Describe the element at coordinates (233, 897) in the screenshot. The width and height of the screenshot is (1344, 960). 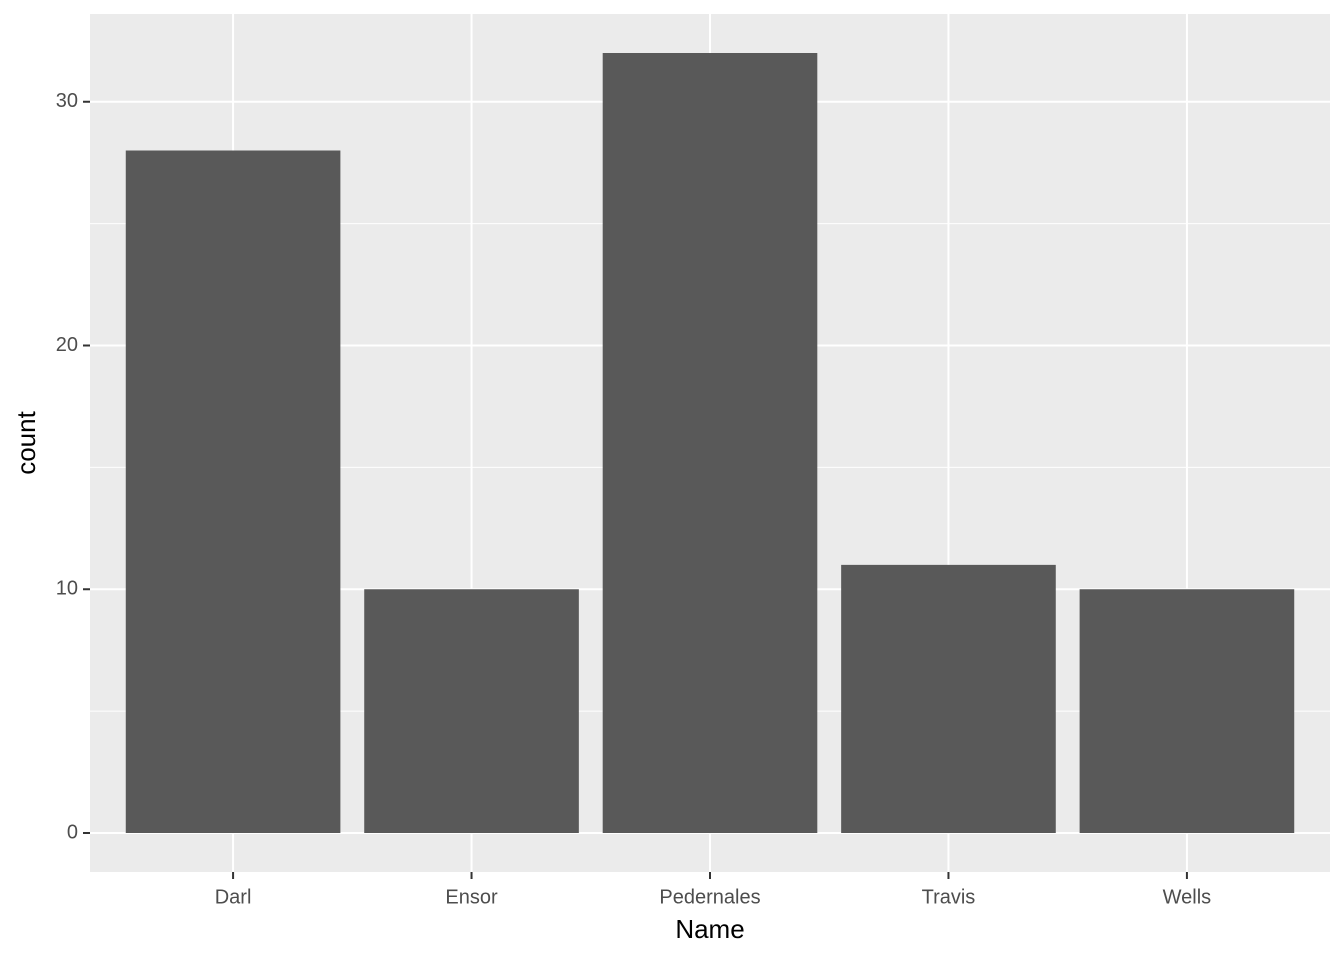
I see `x-tick-label: Darl` at that location.